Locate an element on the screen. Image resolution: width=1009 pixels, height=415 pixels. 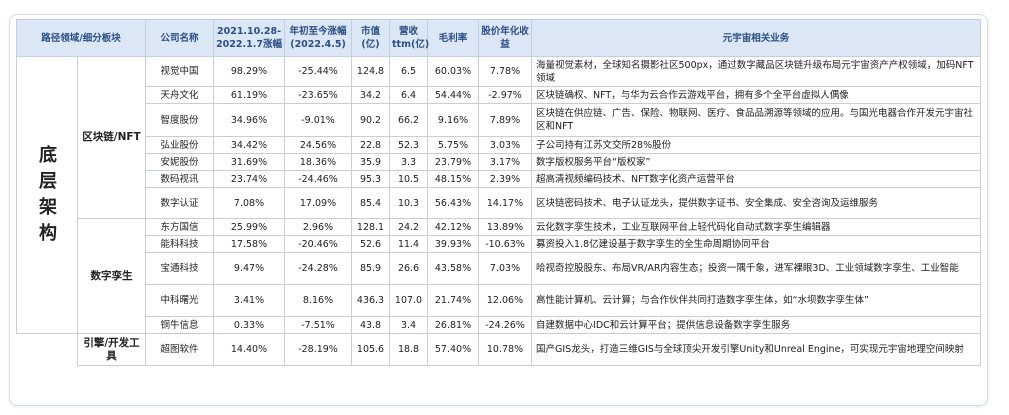
change-period: 25.99% is located at coordinates (249, 227).